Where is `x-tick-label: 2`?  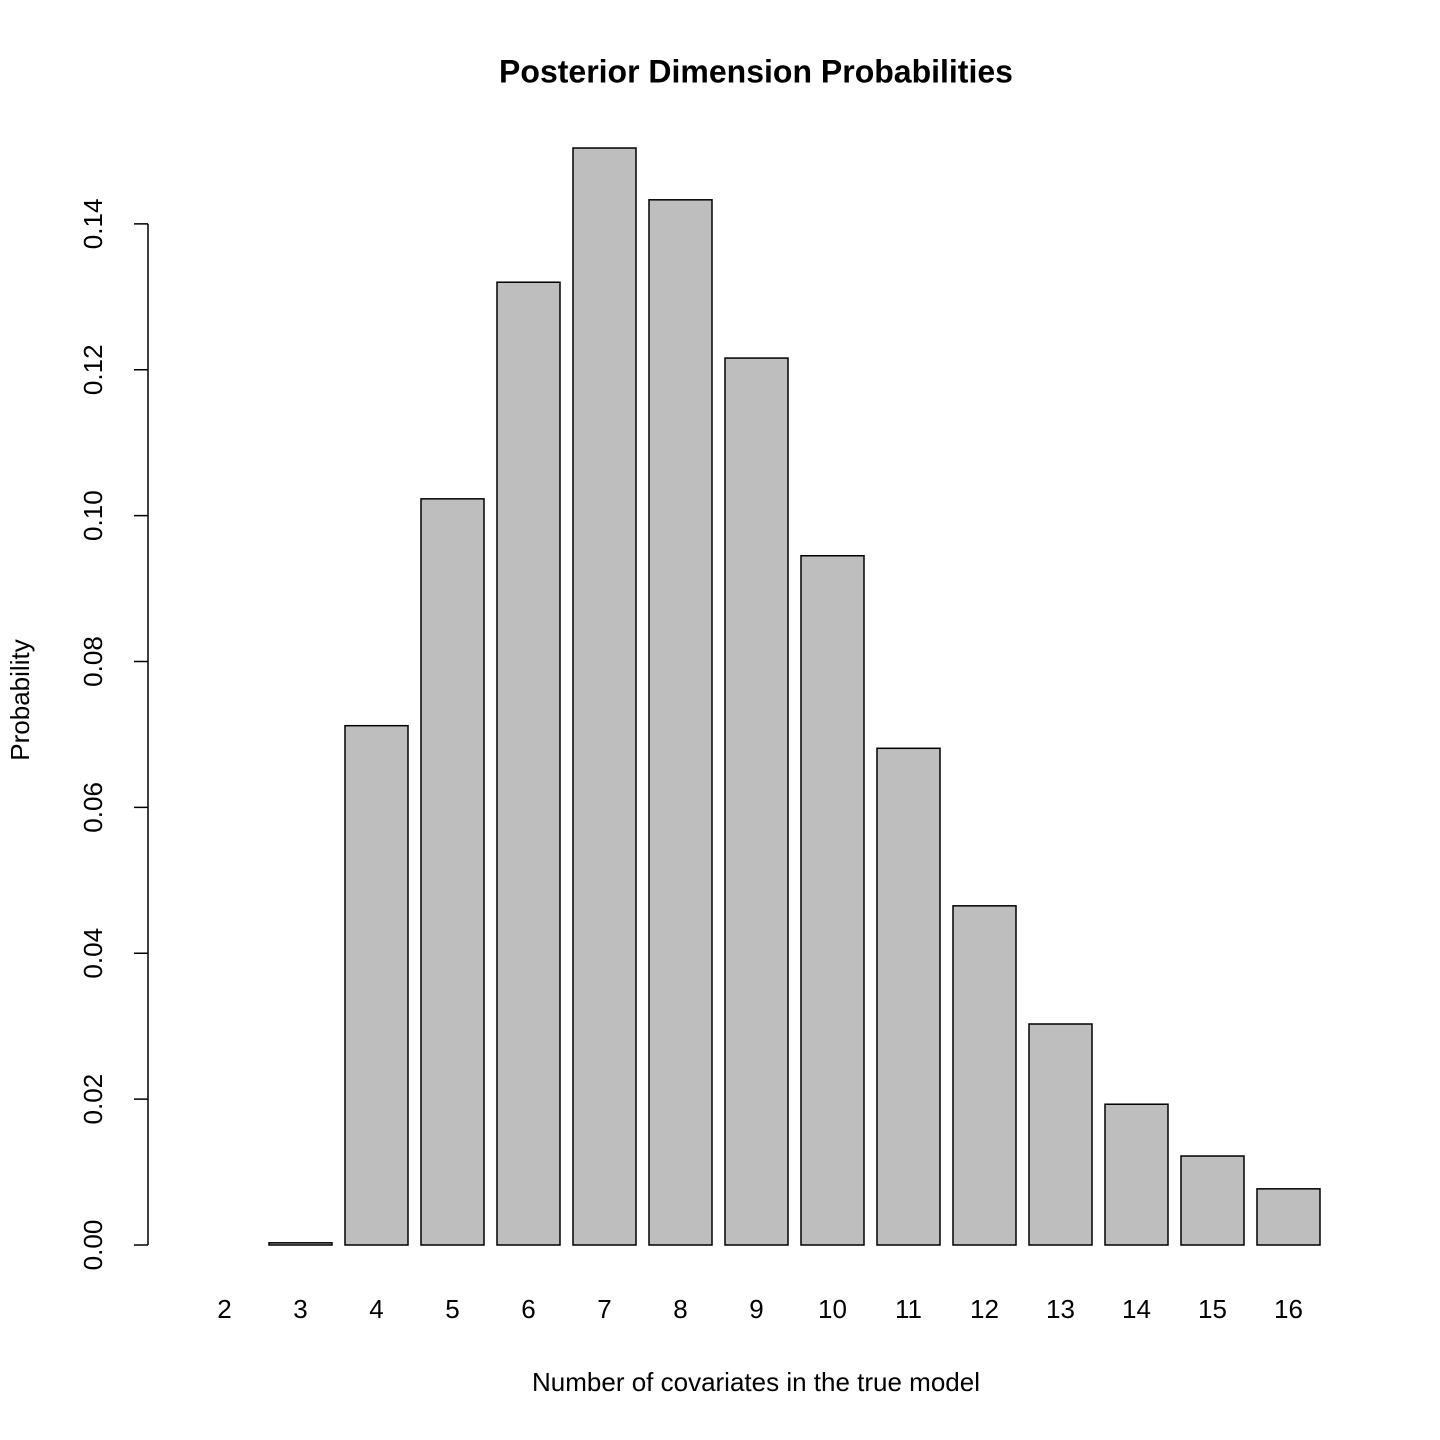
x-tick-label: 2 is located at coordinates (224, 1309).